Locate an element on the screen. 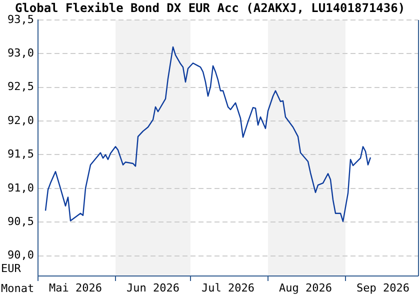 The width and height of the screenshot is (420, 300). y-tick-label: 91,0 is located at coordinates (21, 187).